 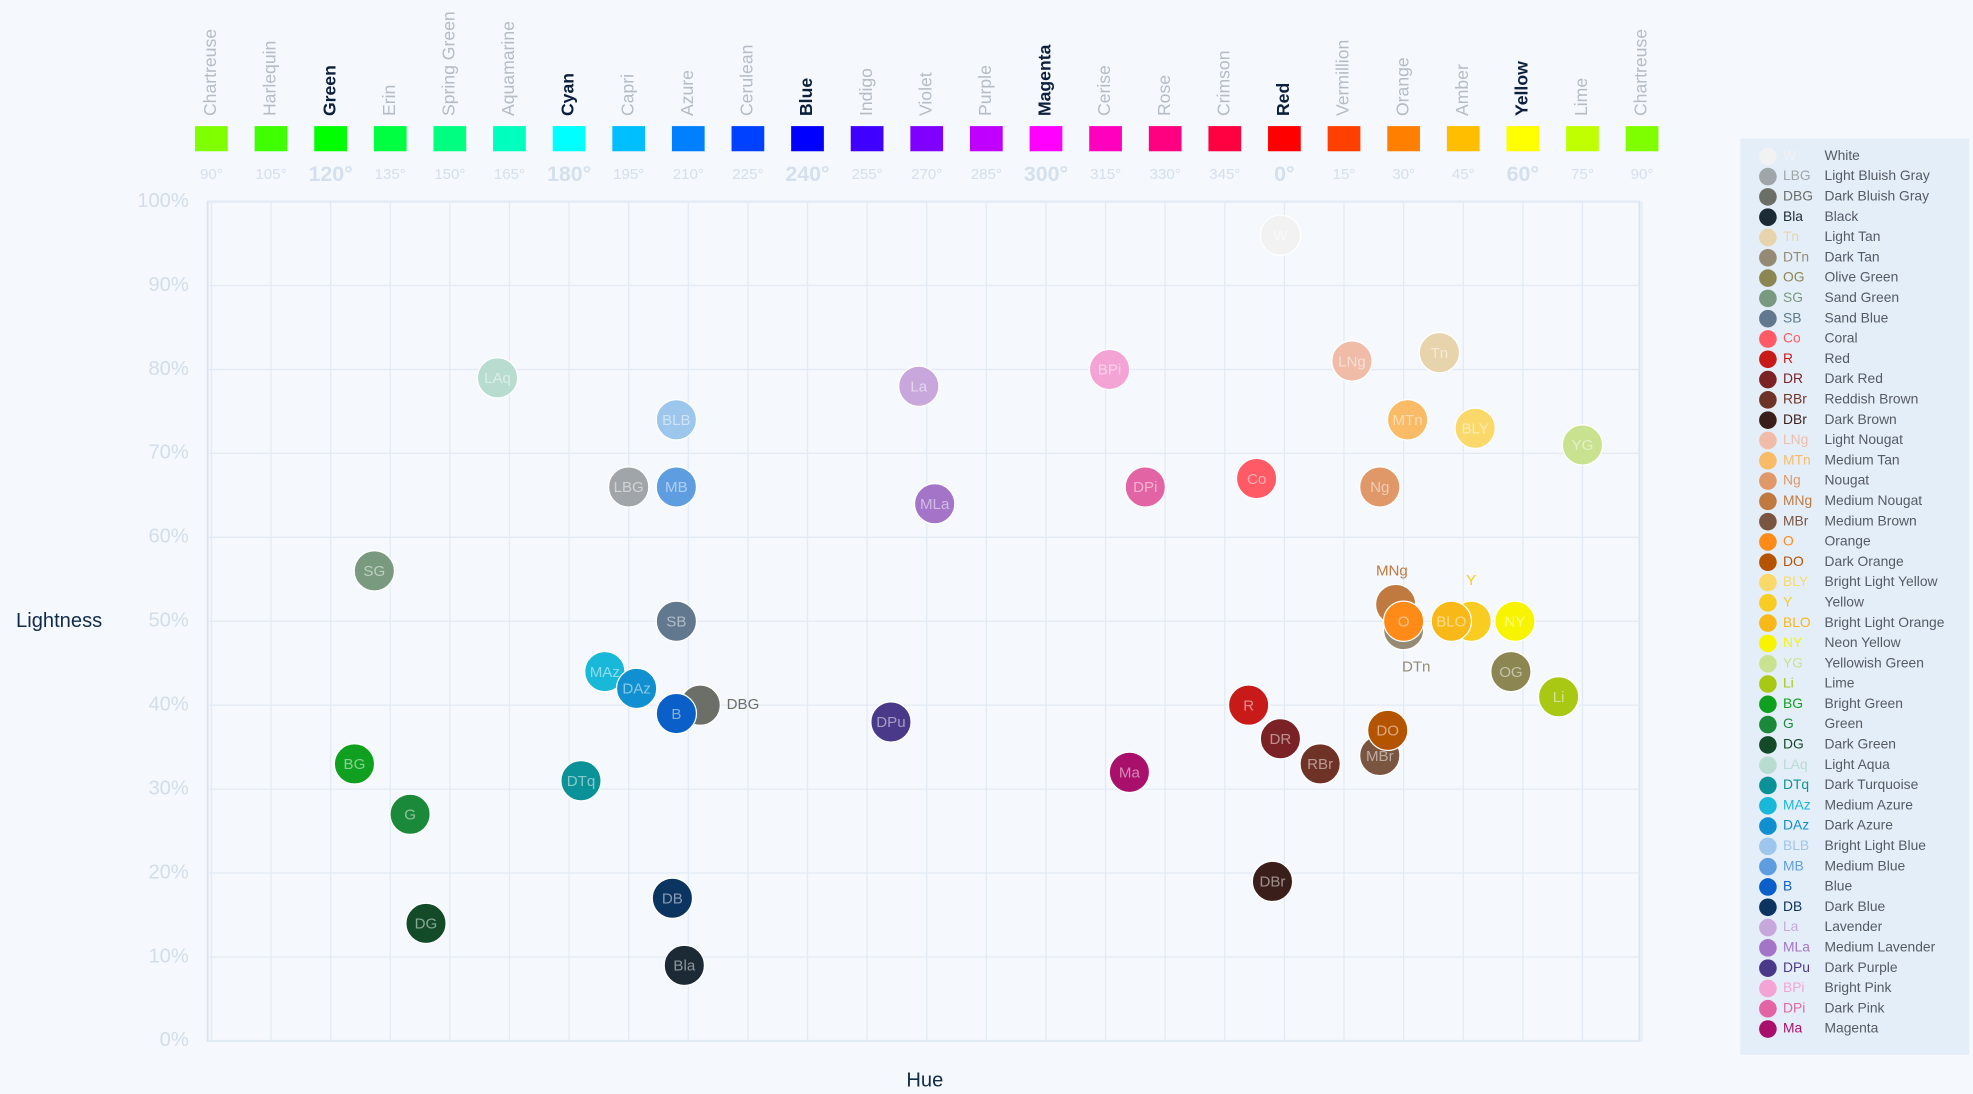 I want to click on legend-label: Orange, so click(x=1848, y=541).